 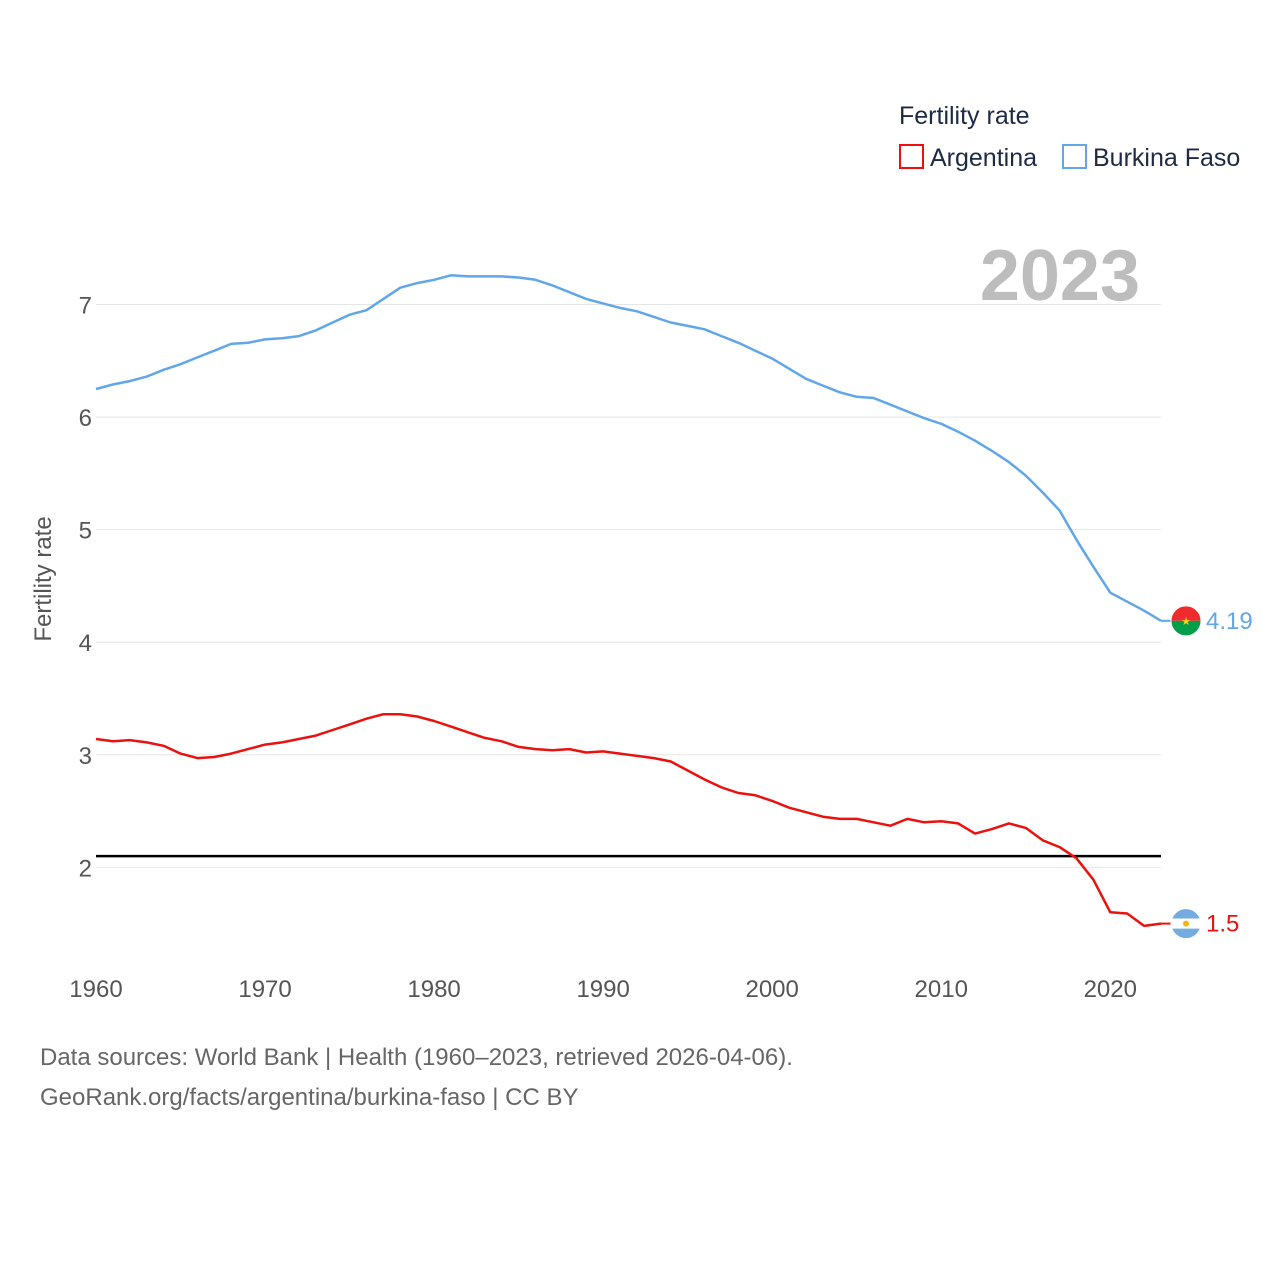 What do you see at coordinates (433, 989) in the screenshot?
I see `x-tick-label-1980: 1980` at bounding box center [433, 989].